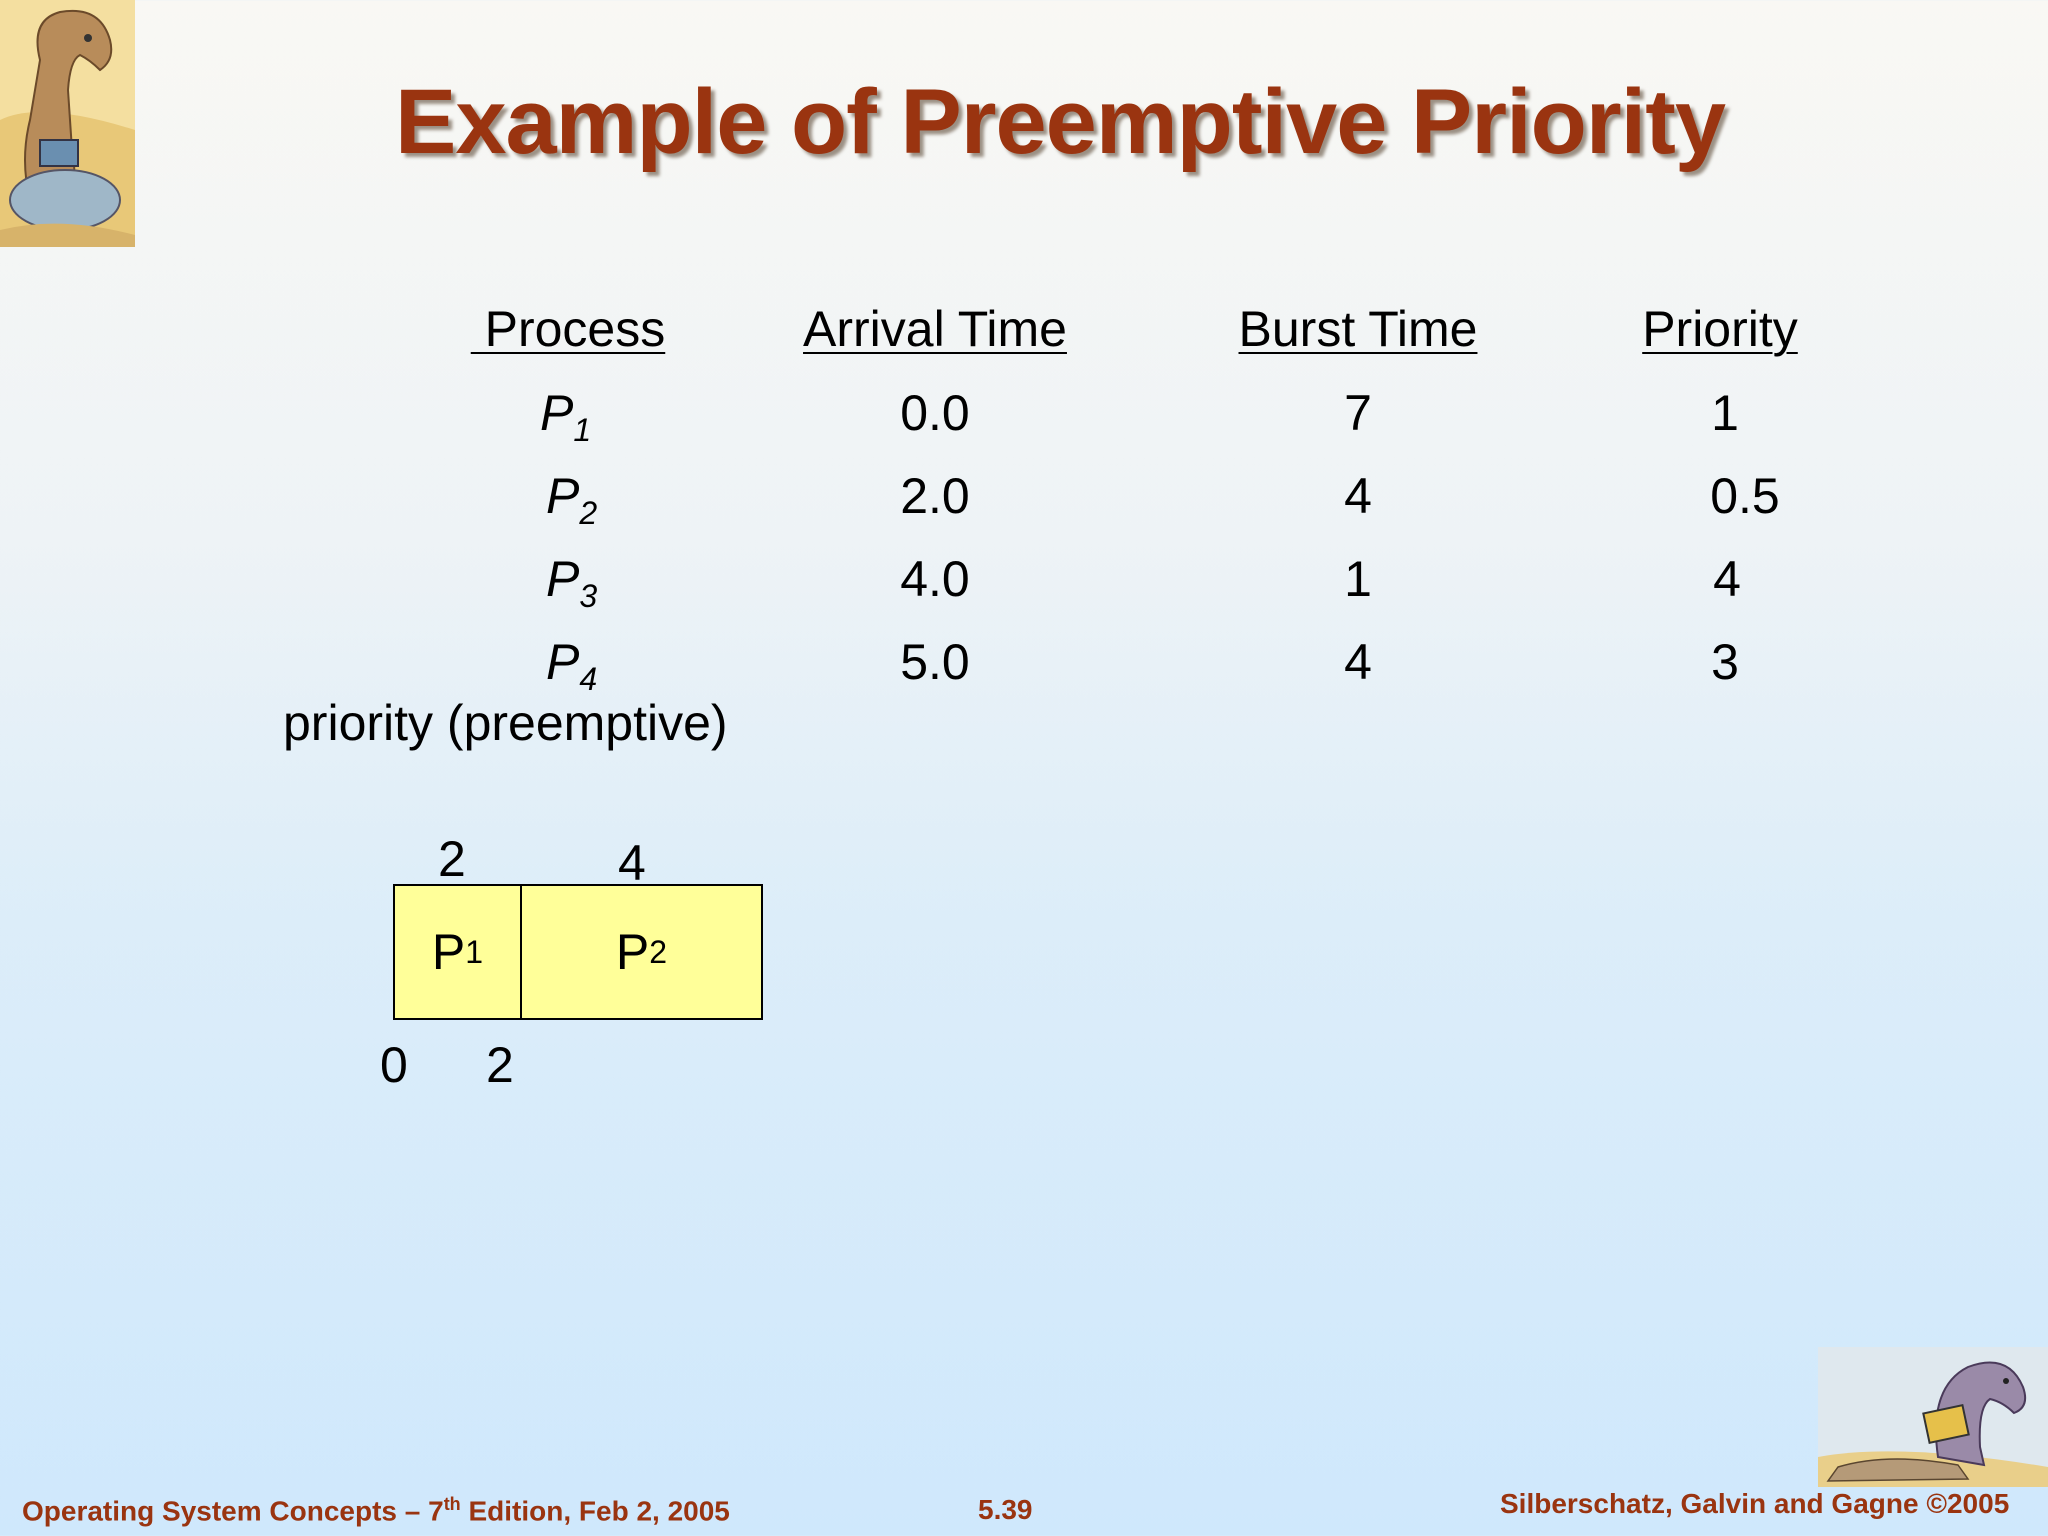 The width and height of the screenshot is (2048, 1536). Describe the element at coordinates (1745, 496) in the screenshot. I see `priority-value: 0.5` at that location.